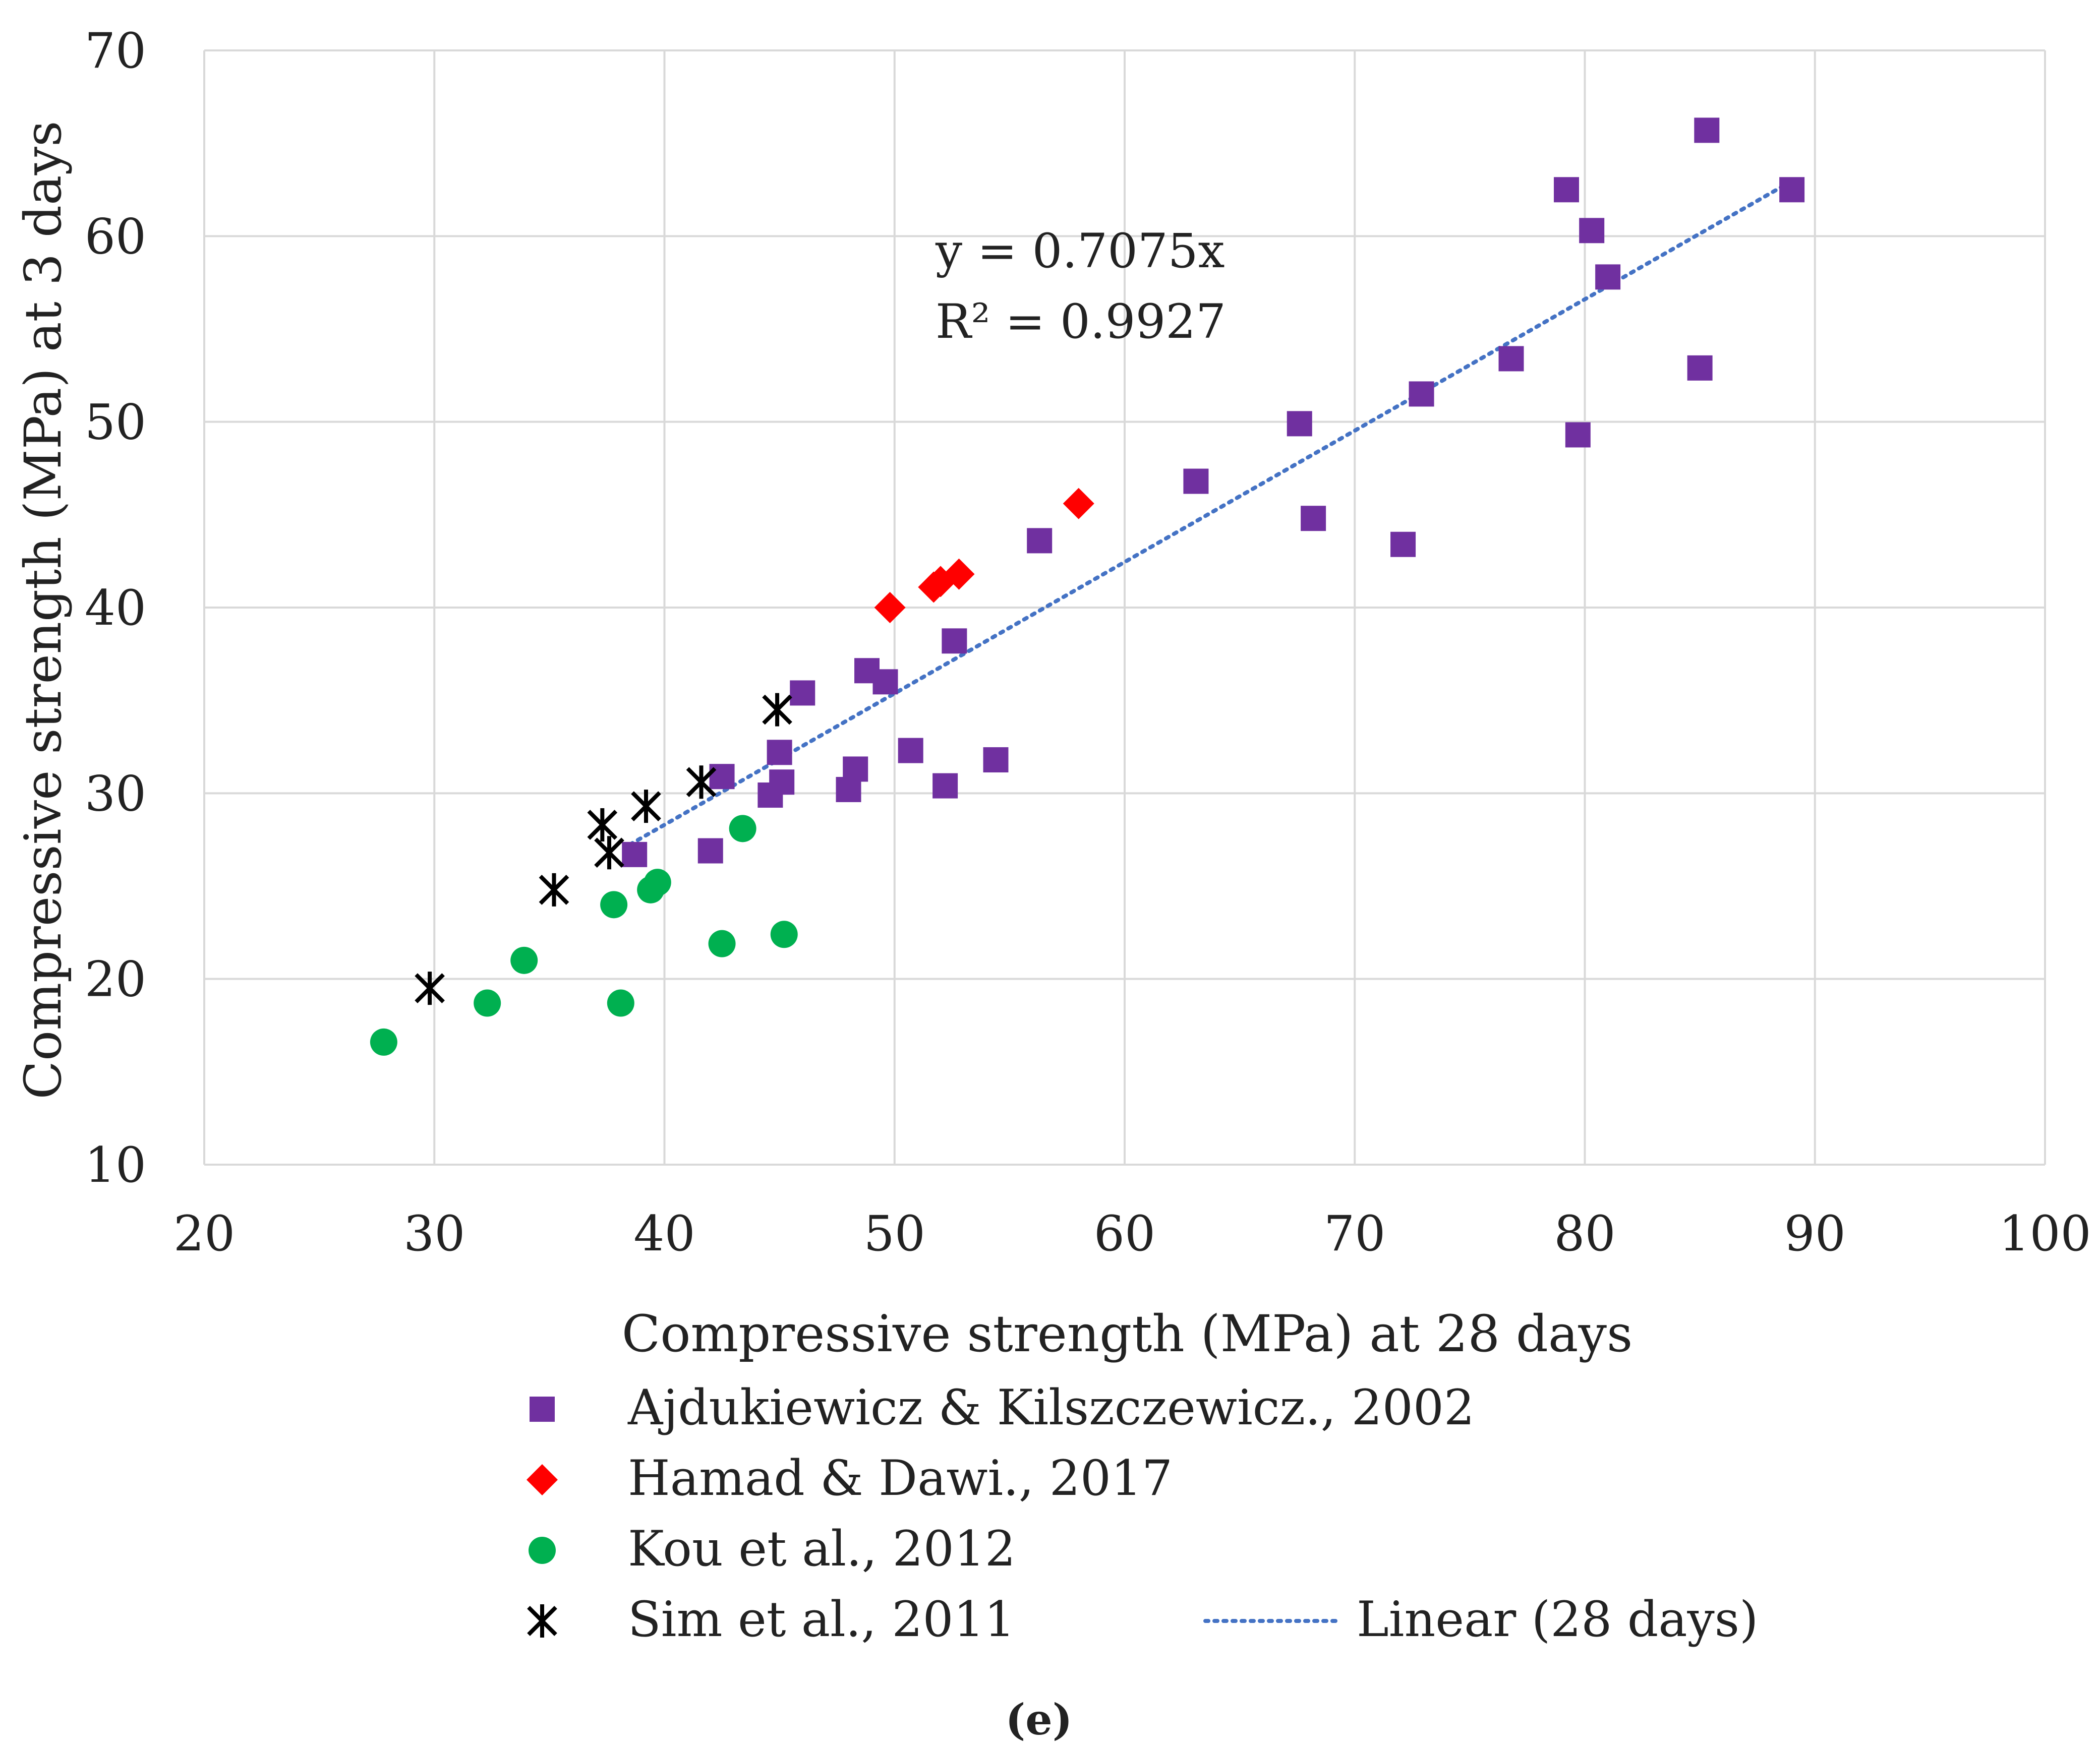  I want to click on legend-marker-circle, so click(542, 1550).